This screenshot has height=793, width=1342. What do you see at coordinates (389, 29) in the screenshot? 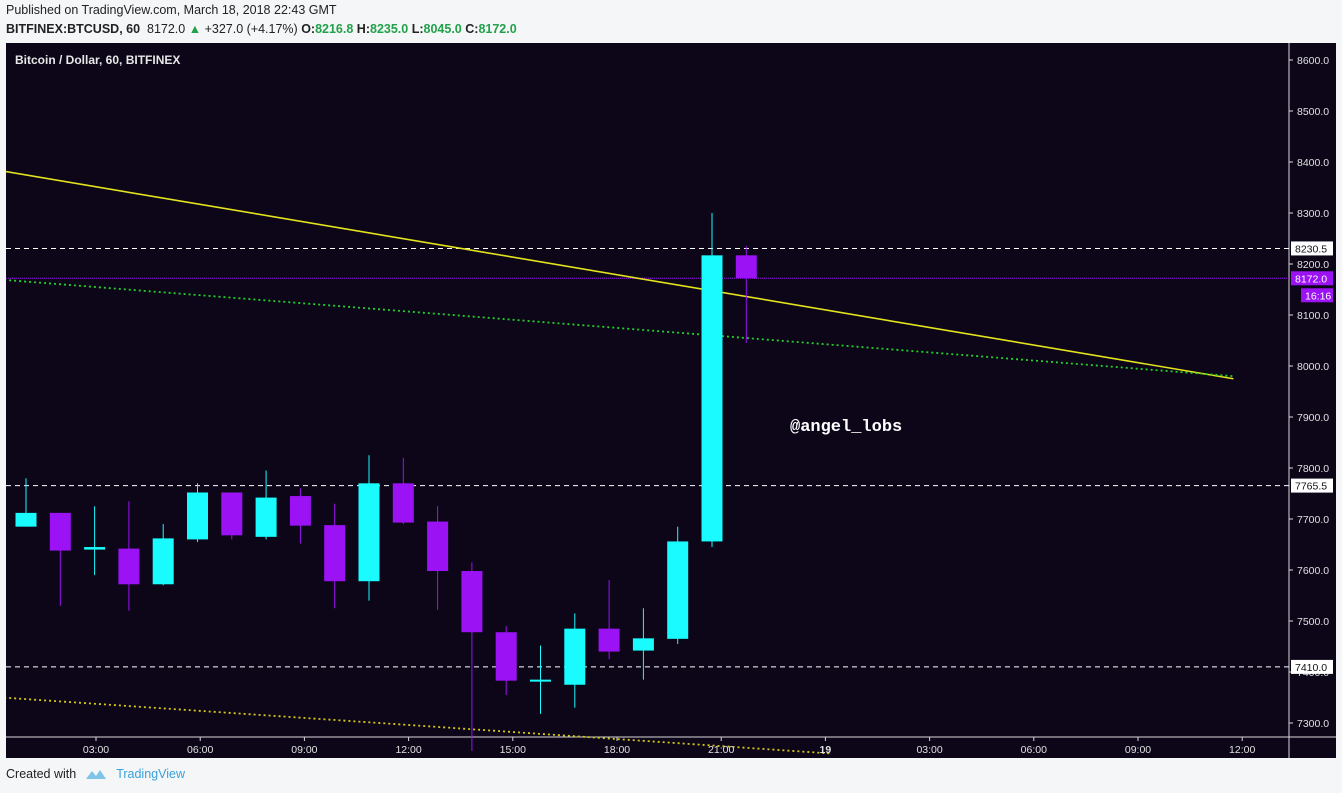
I see `high-value: 8235.0` at bounding box center [389, 29].